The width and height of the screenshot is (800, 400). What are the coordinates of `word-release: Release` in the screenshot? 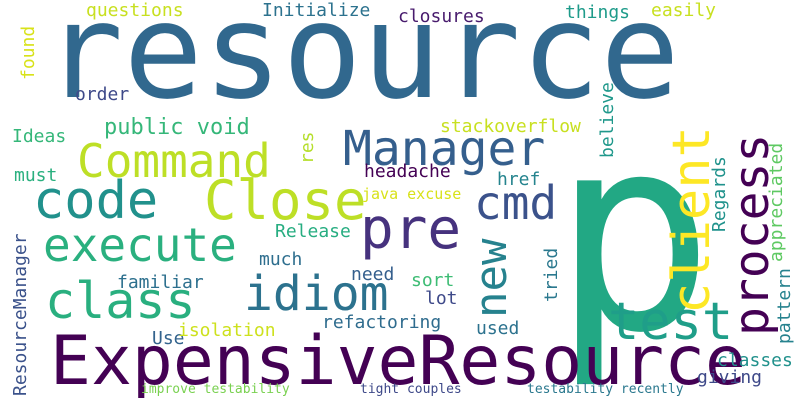 It's located at (313, 231).